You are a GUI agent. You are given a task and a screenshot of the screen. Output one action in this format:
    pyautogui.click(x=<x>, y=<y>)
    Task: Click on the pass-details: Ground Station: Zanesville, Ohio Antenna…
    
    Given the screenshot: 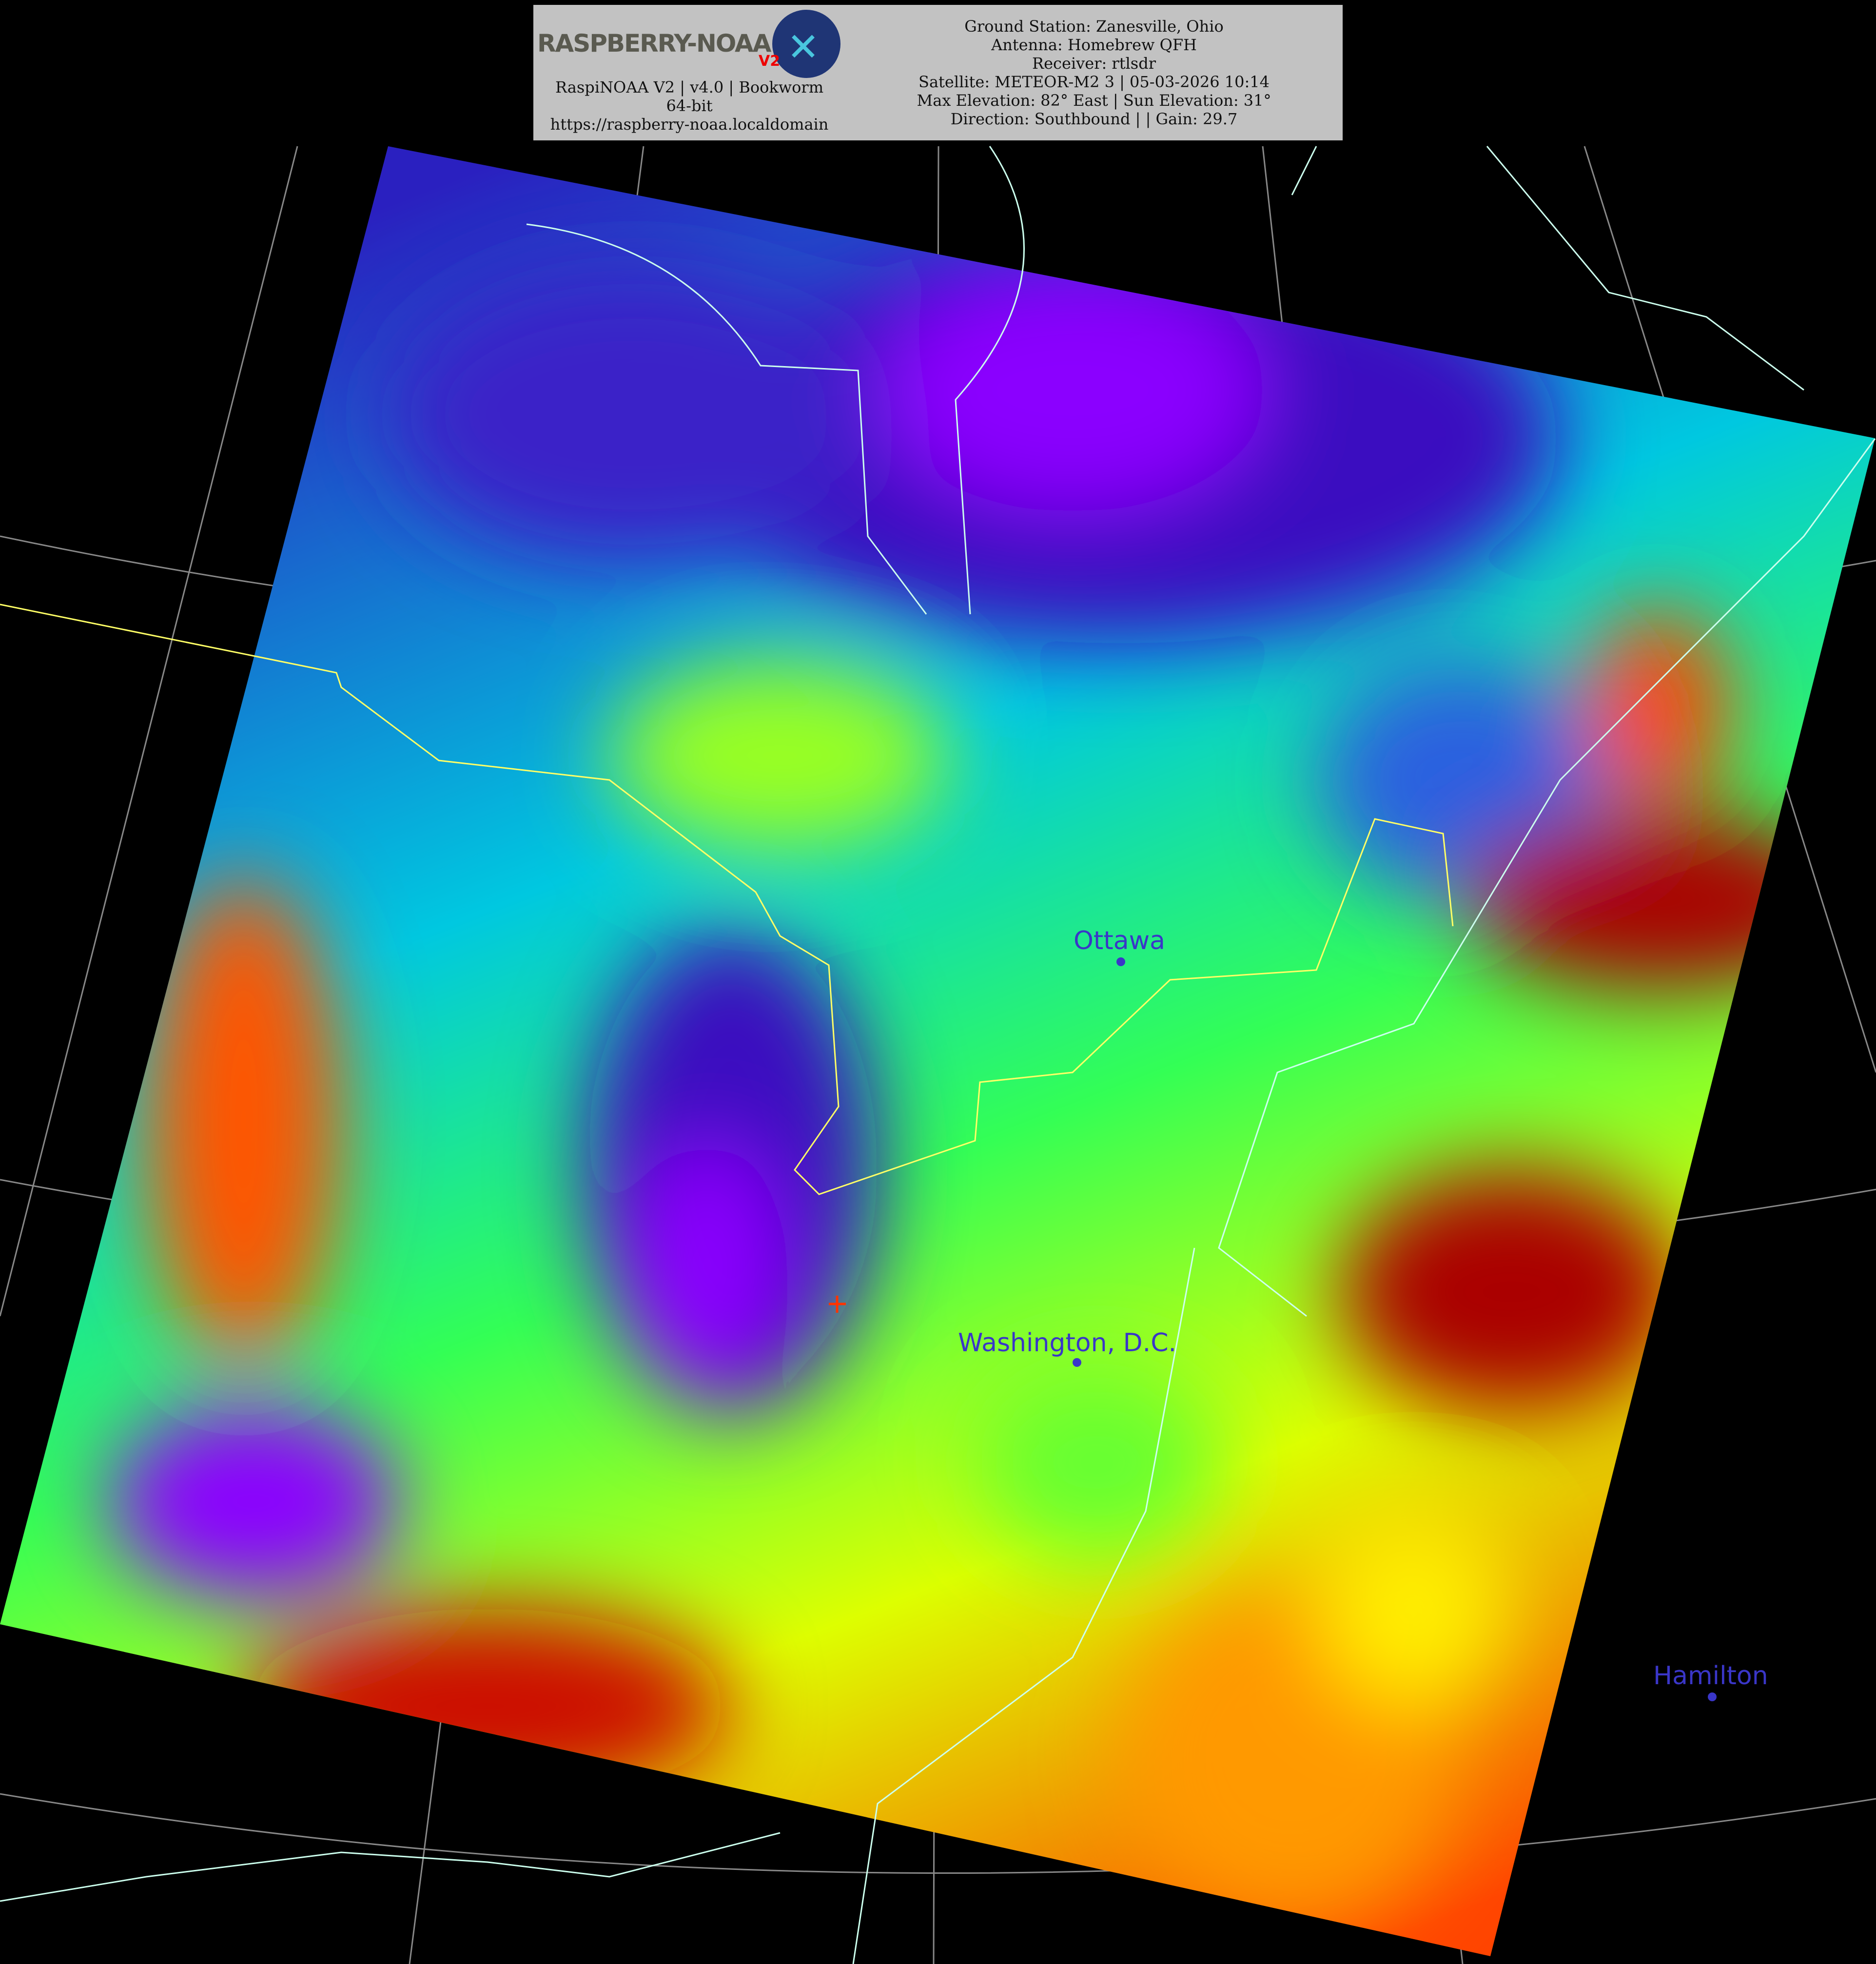 What is the action you would take?
    pyautogui.click(x=1094, y=72)
    